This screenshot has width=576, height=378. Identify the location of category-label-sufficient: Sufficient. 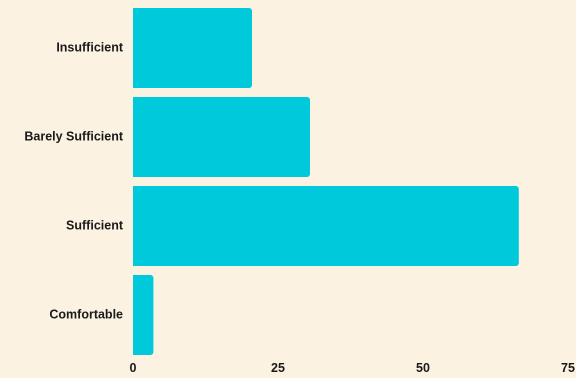
(95, 225).